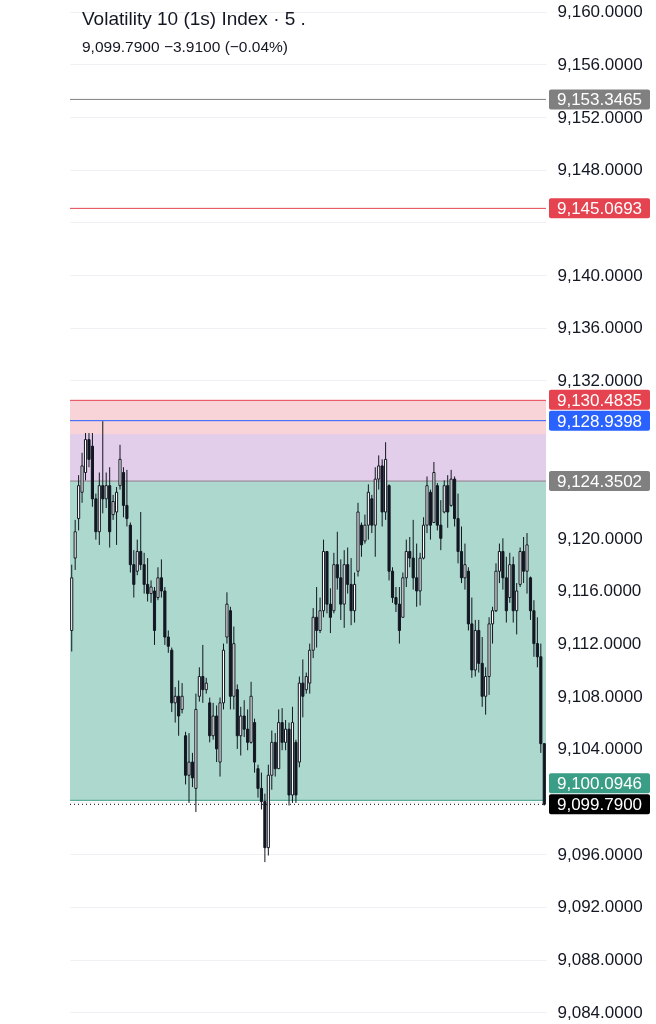 This screenshot has height=1024, width=656. I want to click on y-tick-label: 9,084.0000, so click(600, 1012).